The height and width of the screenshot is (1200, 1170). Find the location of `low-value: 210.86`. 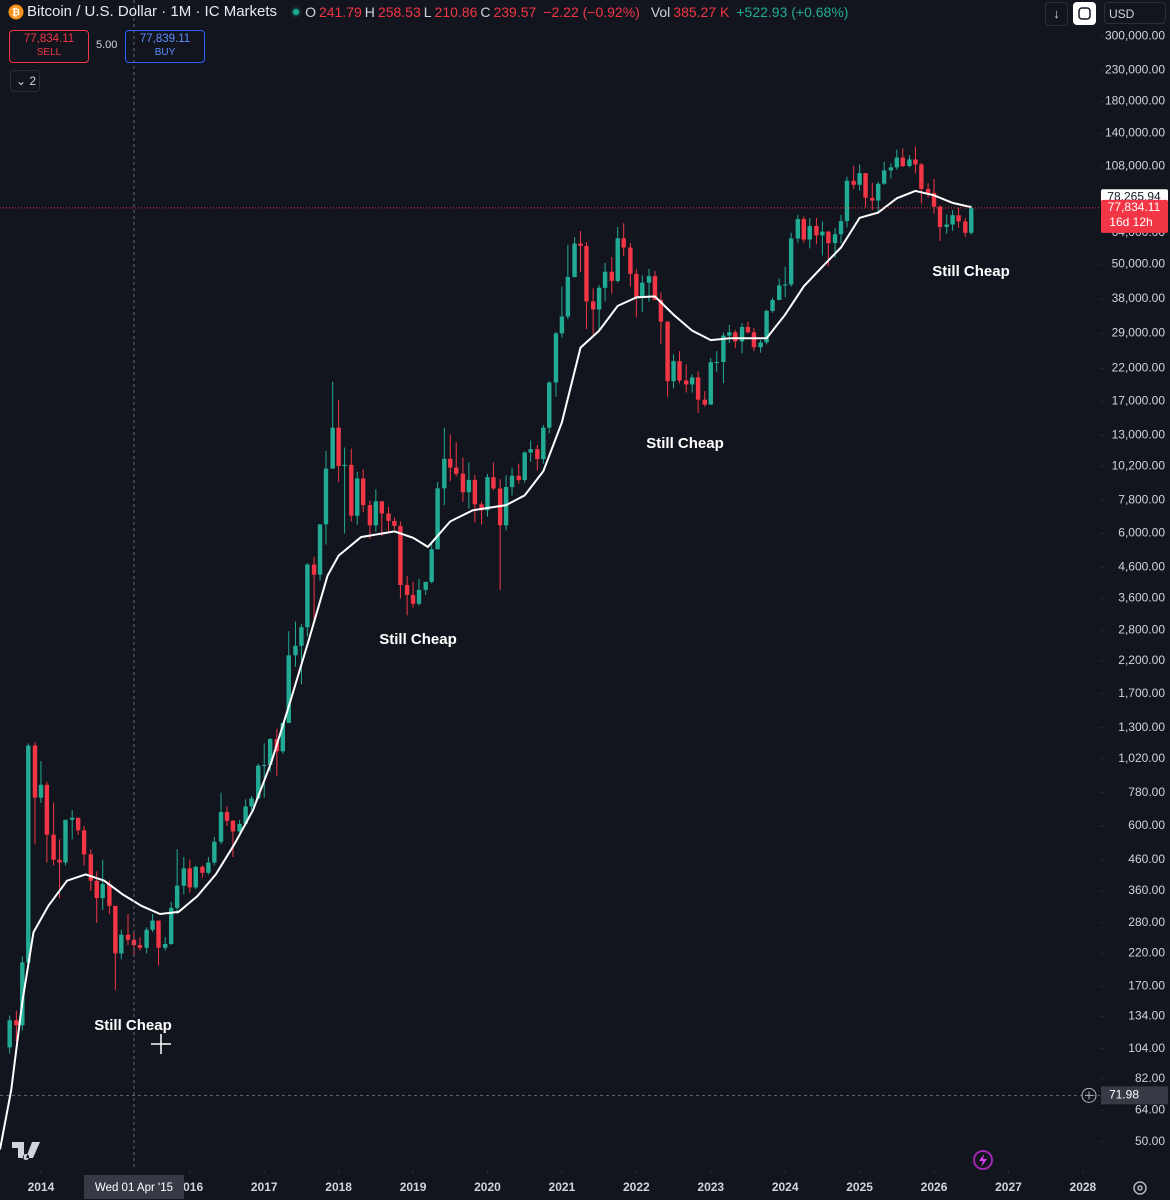

low-value: 210.86 is located at coordinates (456, 11).